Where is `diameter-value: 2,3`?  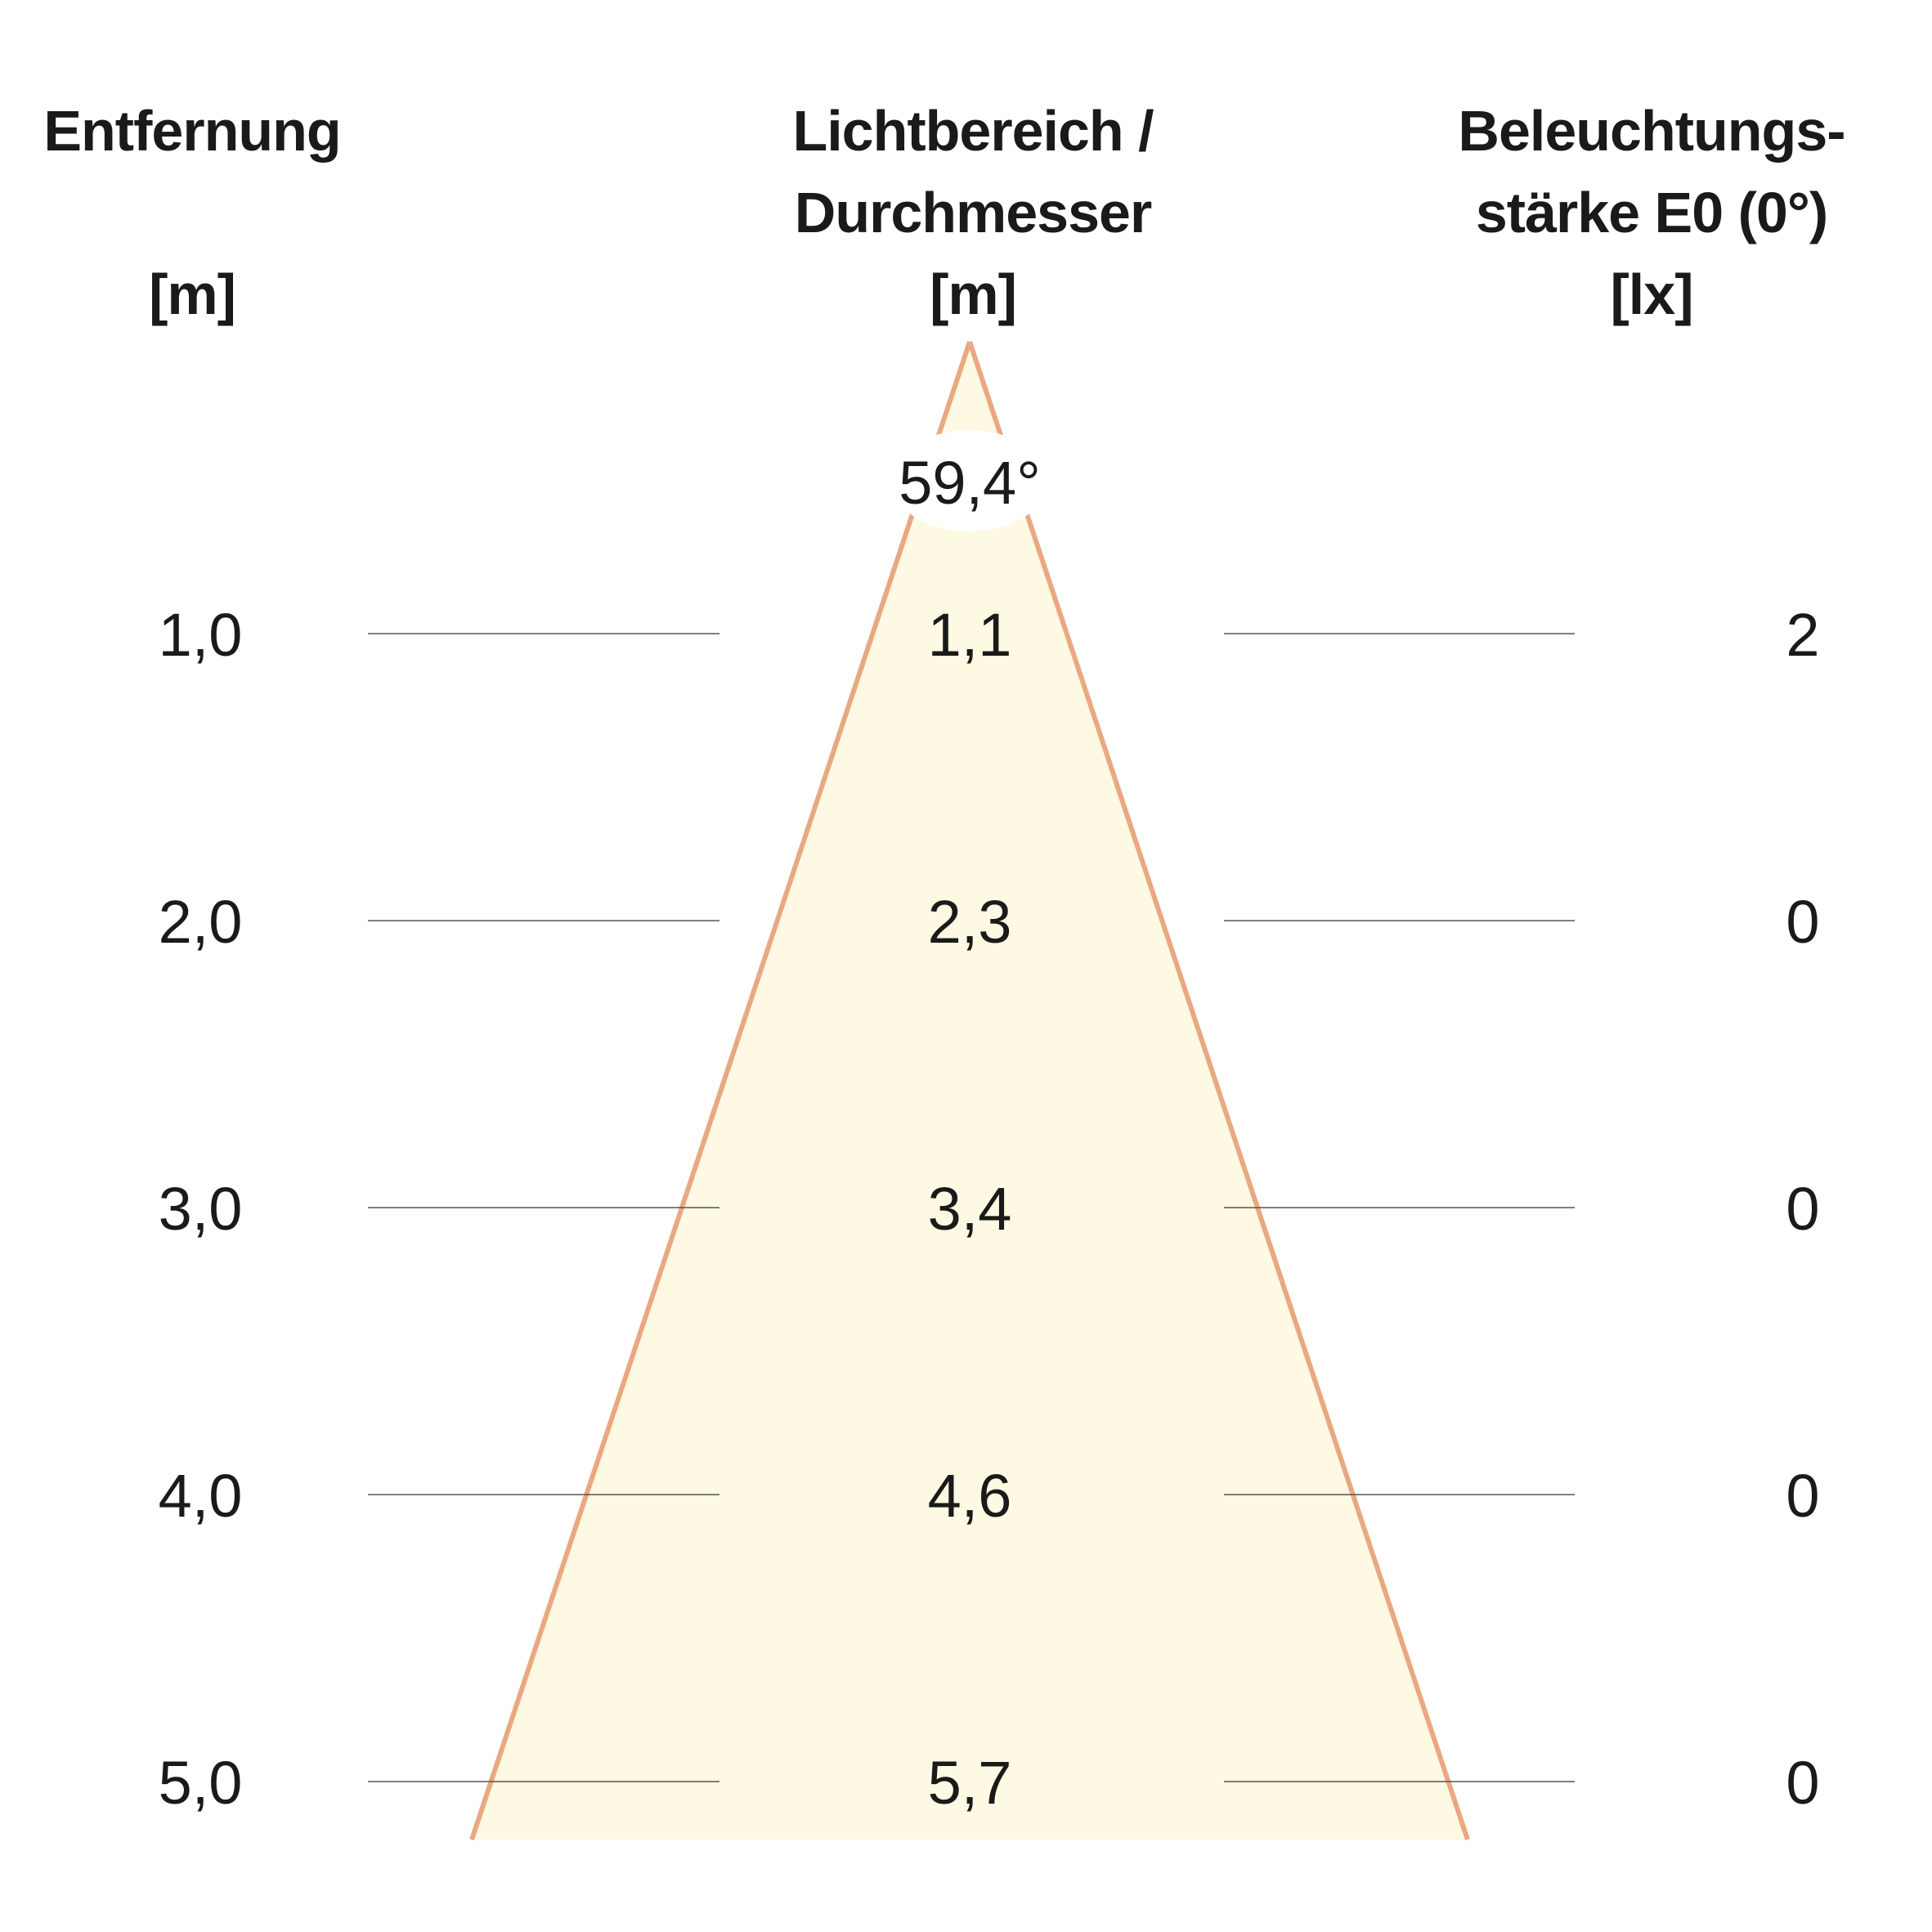 diameter-value: 2,3 is located at coordinates (970, 922).